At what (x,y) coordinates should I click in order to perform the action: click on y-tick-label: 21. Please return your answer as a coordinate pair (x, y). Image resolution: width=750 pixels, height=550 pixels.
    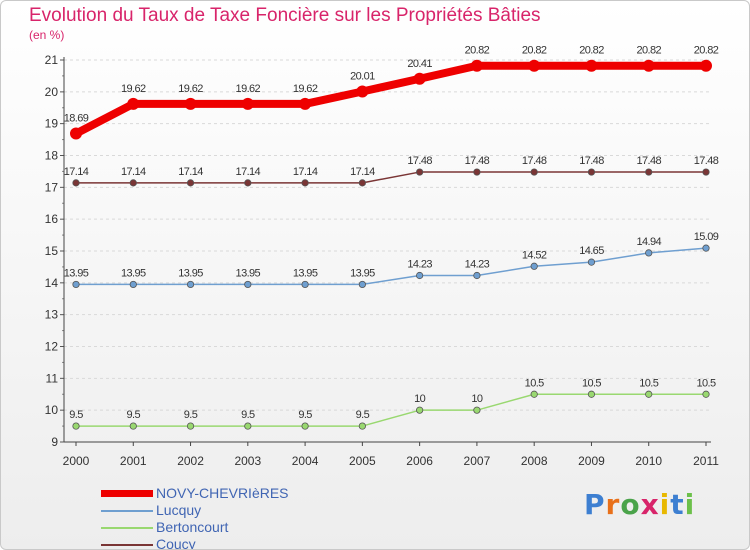
    Looking at the image, I should click on (52, 60).